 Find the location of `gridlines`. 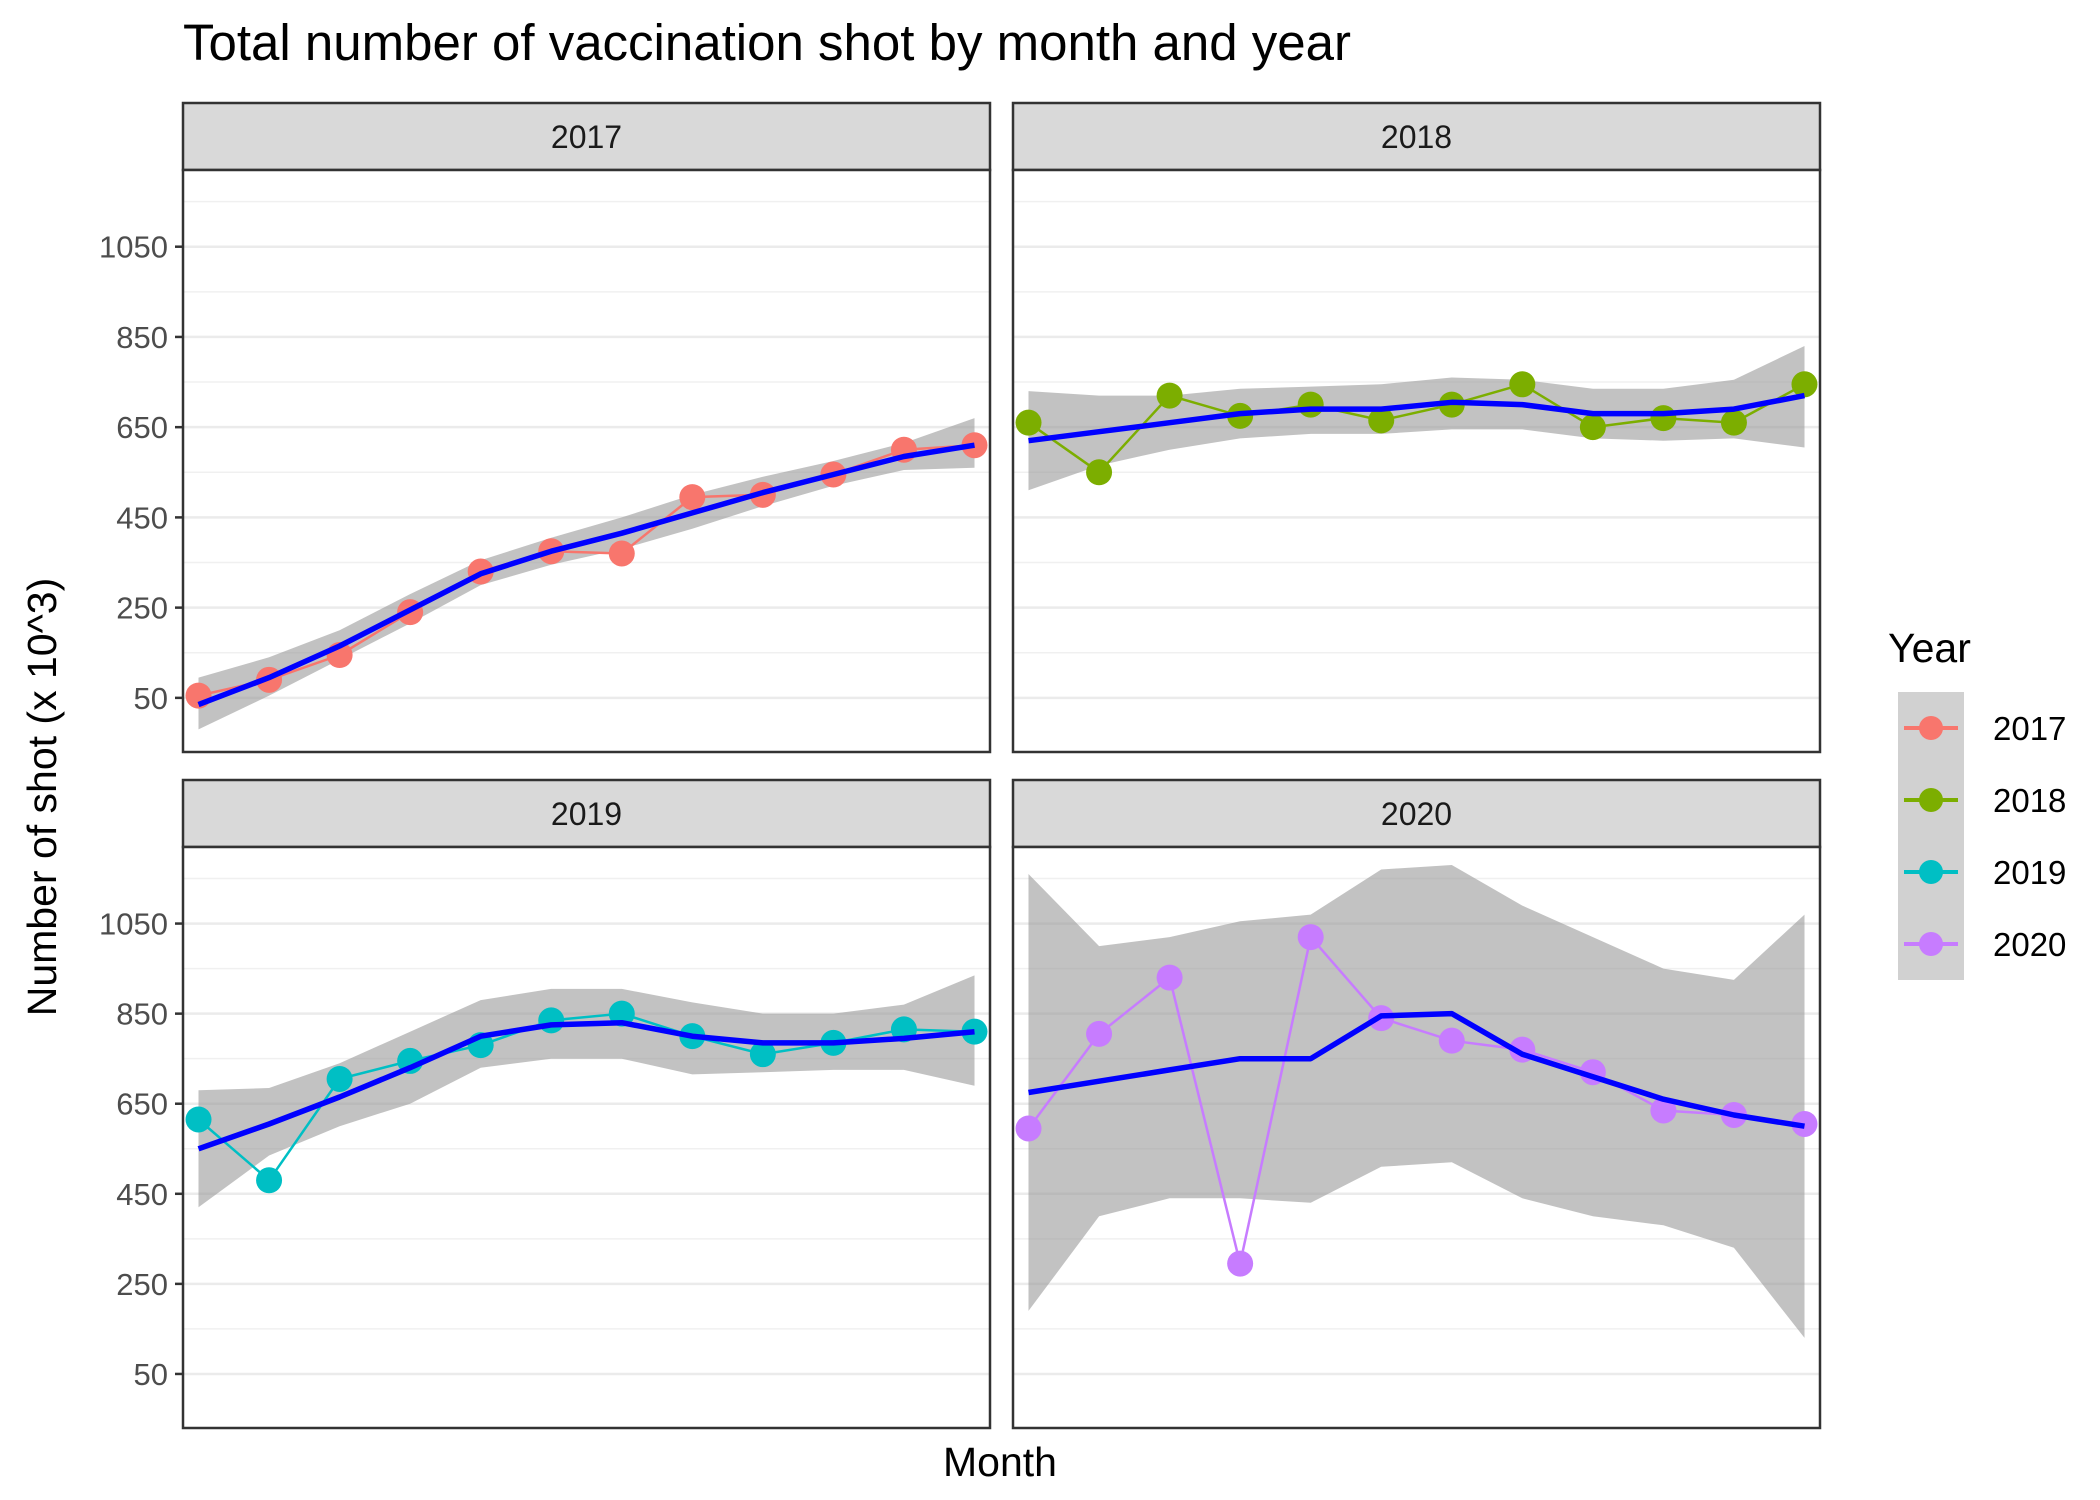

gridlines is located at coordinates (1416, 450).